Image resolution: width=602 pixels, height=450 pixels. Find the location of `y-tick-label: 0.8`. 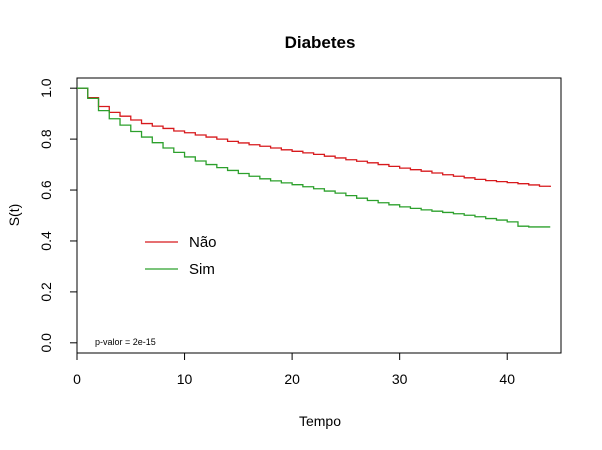

y-tick-label: 0.8 is located at coordinates (46, 139).